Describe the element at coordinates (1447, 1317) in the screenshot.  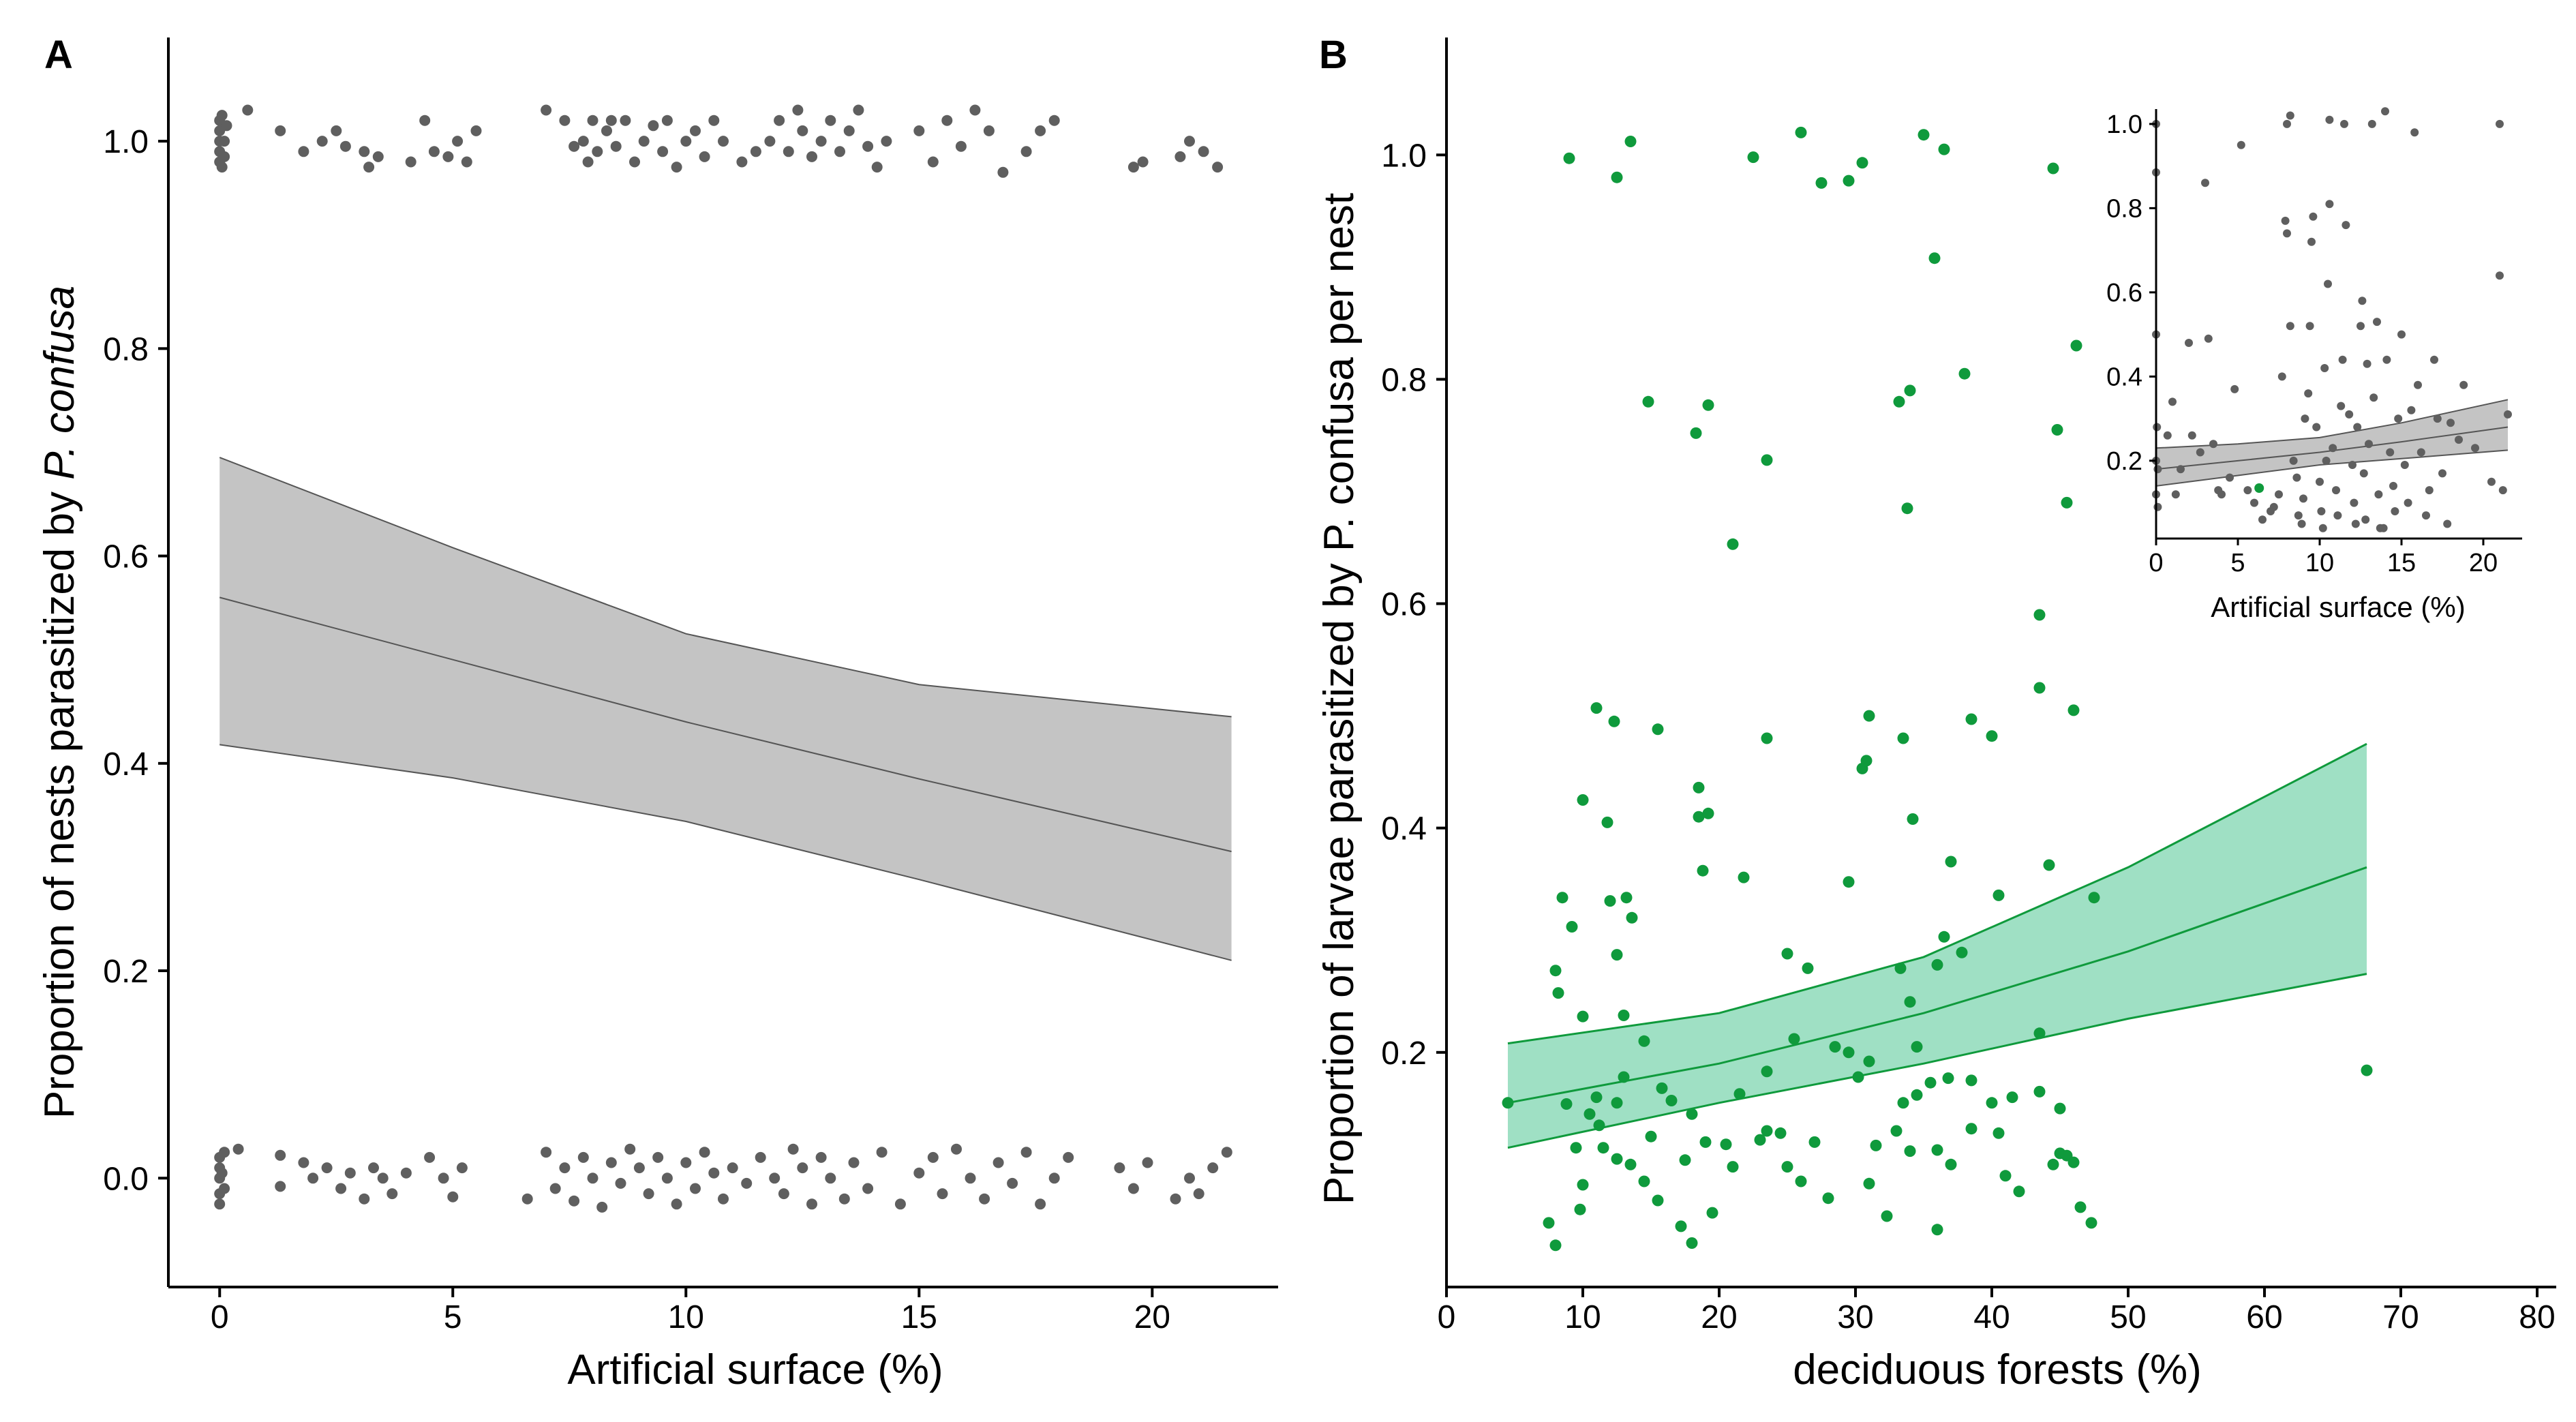
I see `panel-b-x-tick-label: 0` at that location.